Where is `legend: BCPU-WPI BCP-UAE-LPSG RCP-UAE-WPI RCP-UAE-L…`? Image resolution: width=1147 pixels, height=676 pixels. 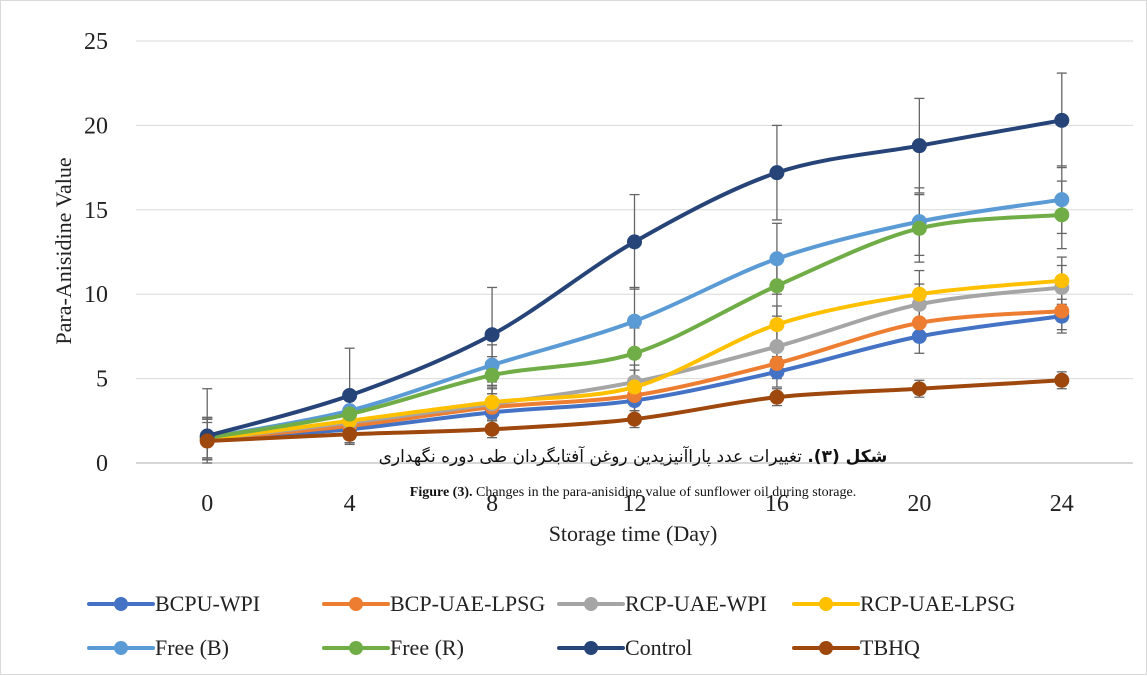
legend: BCPU-WPI BCP-UAE-LPSG RCP-UAE-WPI RCP-UAE-L… is located at coordinates (551, 625).